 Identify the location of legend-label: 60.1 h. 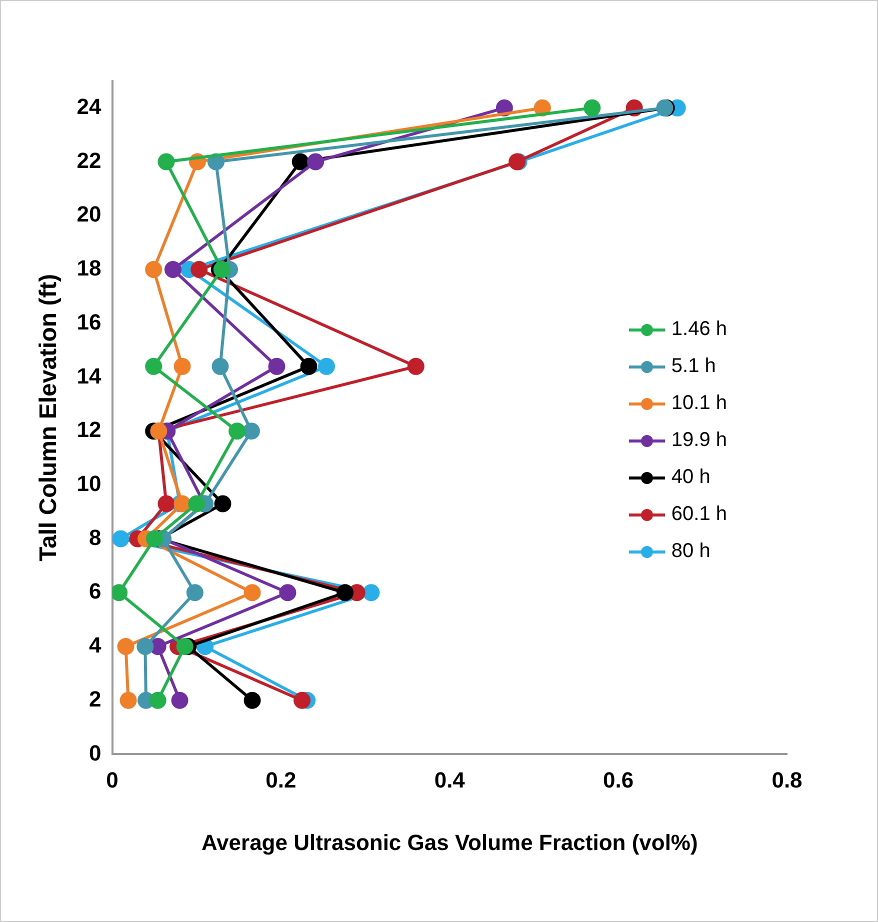
(699, 514).